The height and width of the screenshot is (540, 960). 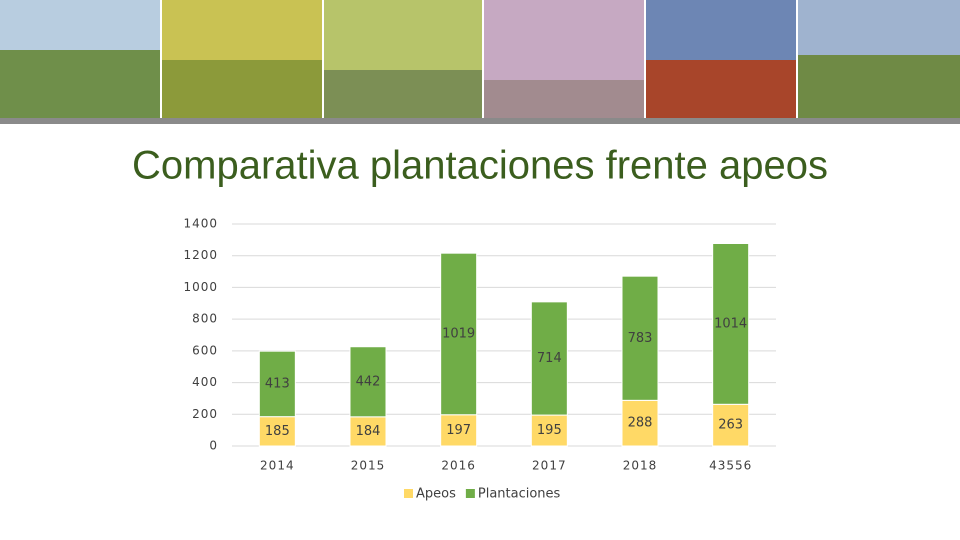 I want to click on data-label: 288, so click(x=640, y=423).